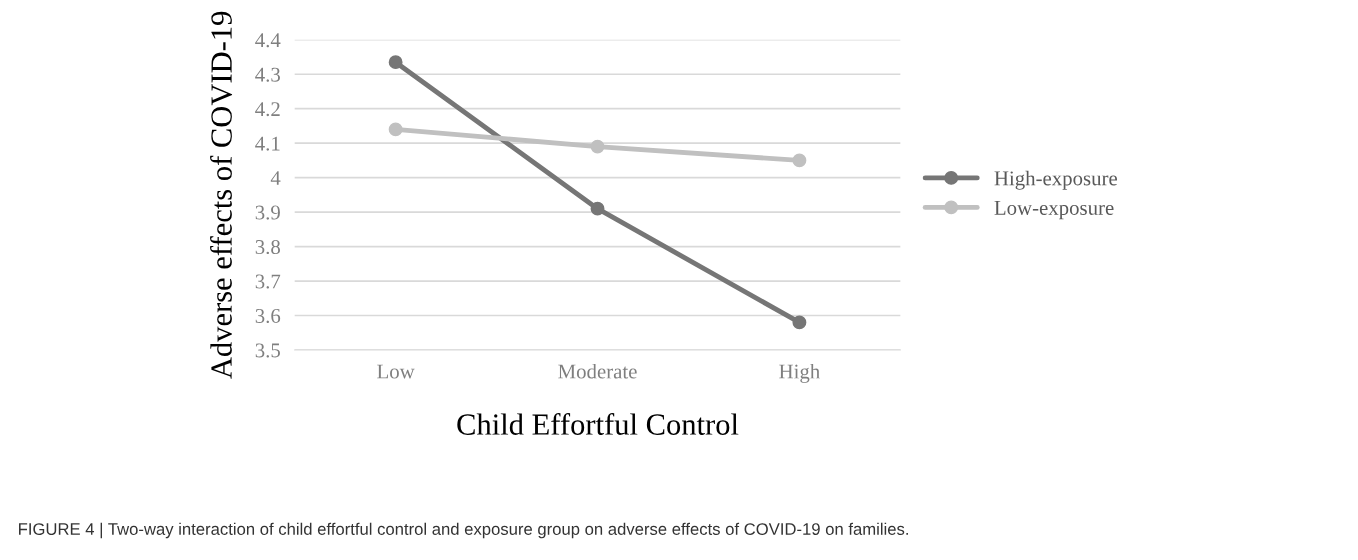 This screenshot has height=560, width=1358. What do you see at coordinates (268, 281) in the screenshot?
I see `y-tick-label: 3.7` at bounding box center [268, 281].